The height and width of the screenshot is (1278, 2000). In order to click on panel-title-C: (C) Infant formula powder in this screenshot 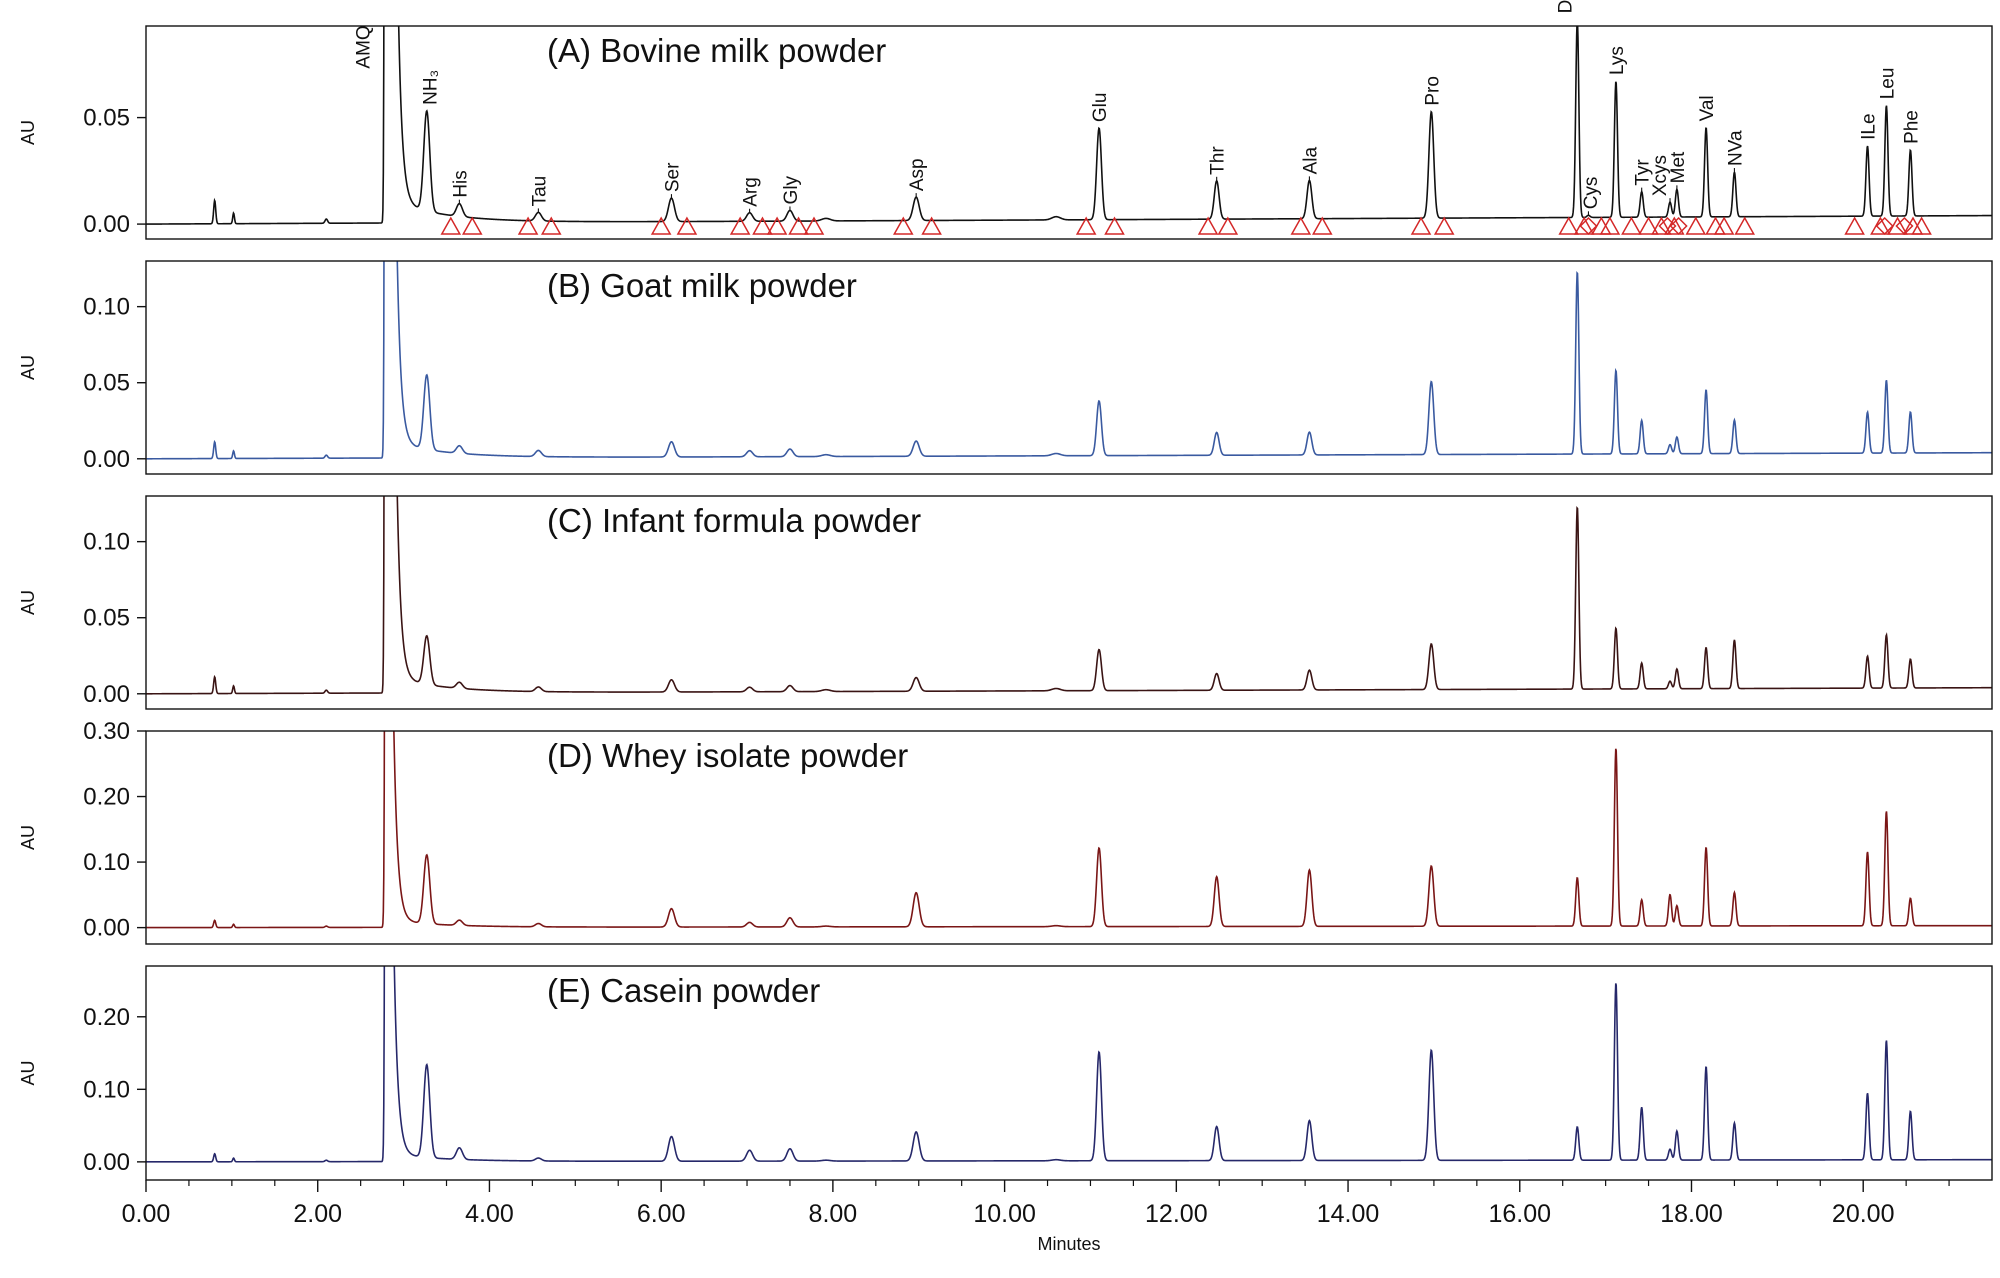, I will do `click(734, 520)`.